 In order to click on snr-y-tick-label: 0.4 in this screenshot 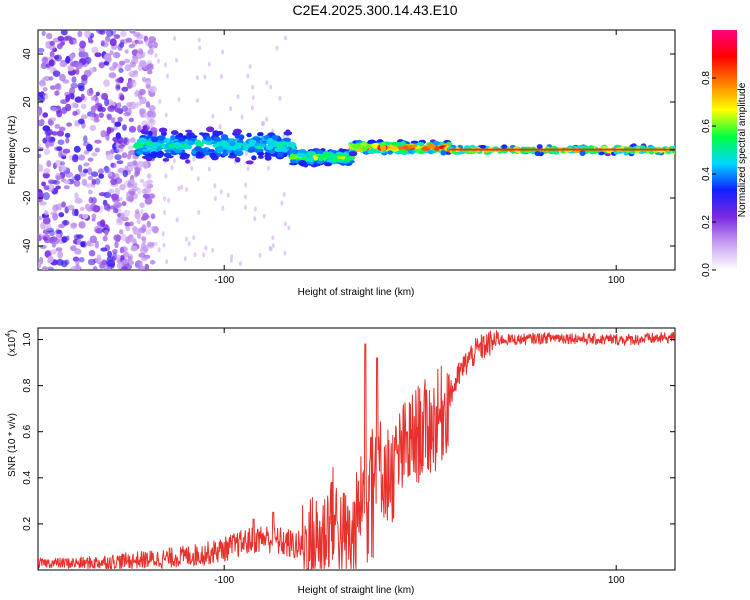, I will do `click(27, 477)`.